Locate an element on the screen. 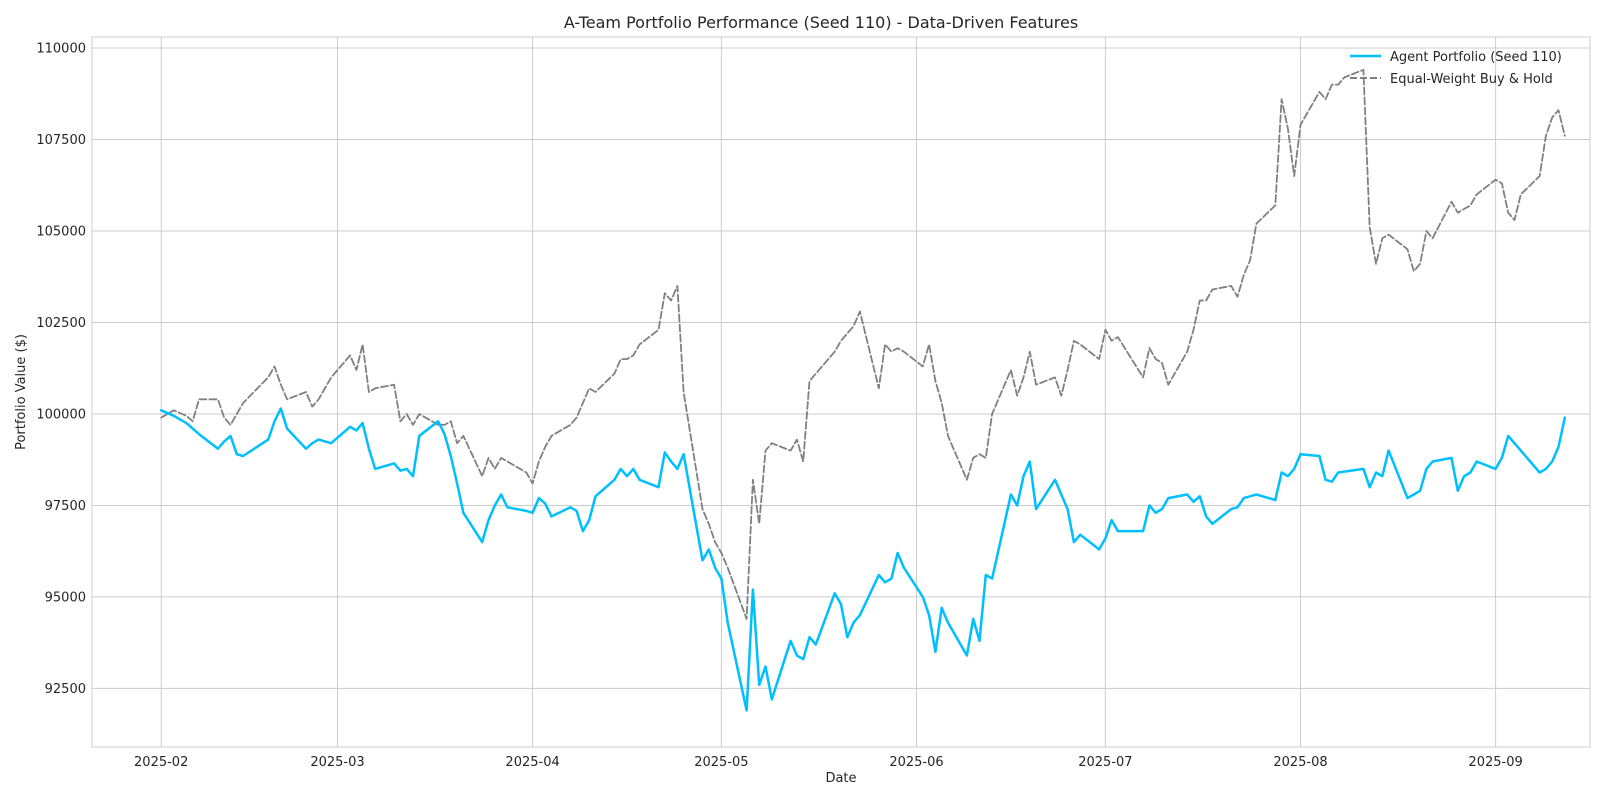 This screenshot has height=800, width=1600. legend-label-benchmark: Equal-Weight Buy & Hold is located at coordinates (1471, 79).